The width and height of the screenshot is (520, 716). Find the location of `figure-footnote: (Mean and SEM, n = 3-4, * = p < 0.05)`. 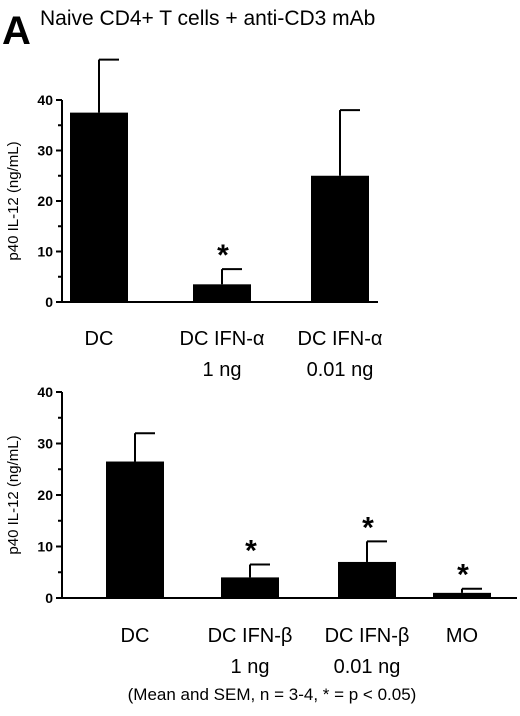

figure-footnote: (Mean and SEM, n = 3-4, * = p < 0.05) is located at coordinates (272, 694).